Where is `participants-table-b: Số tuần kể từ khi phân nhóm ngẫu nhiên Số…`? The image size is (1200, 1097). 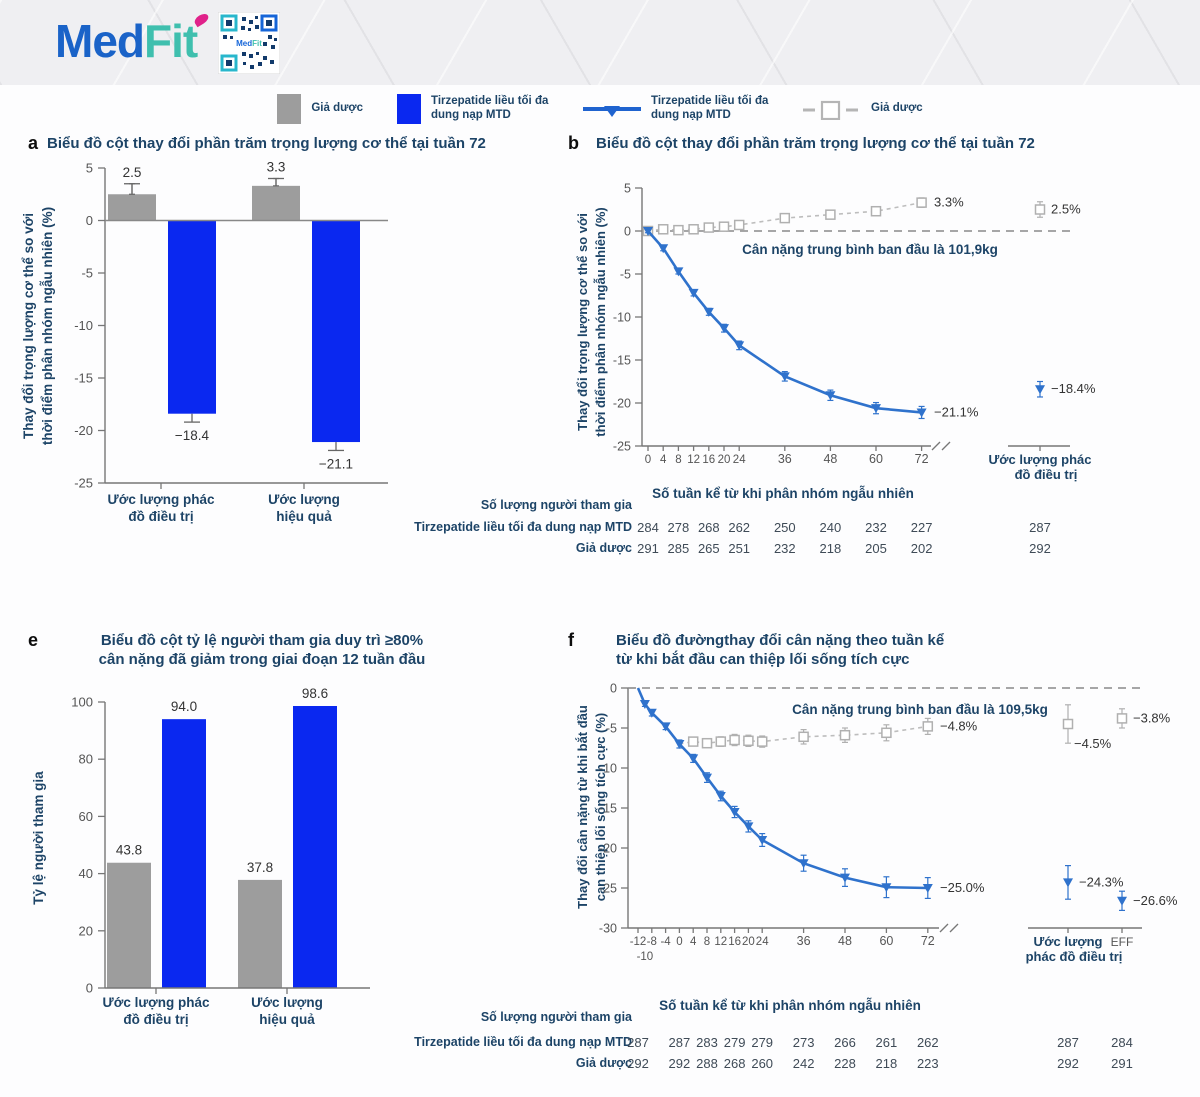
participants-table-b: Số tuần kể từ khi phân nhóm ngẫu nhiên Số… is located at coordinates (800, 524).